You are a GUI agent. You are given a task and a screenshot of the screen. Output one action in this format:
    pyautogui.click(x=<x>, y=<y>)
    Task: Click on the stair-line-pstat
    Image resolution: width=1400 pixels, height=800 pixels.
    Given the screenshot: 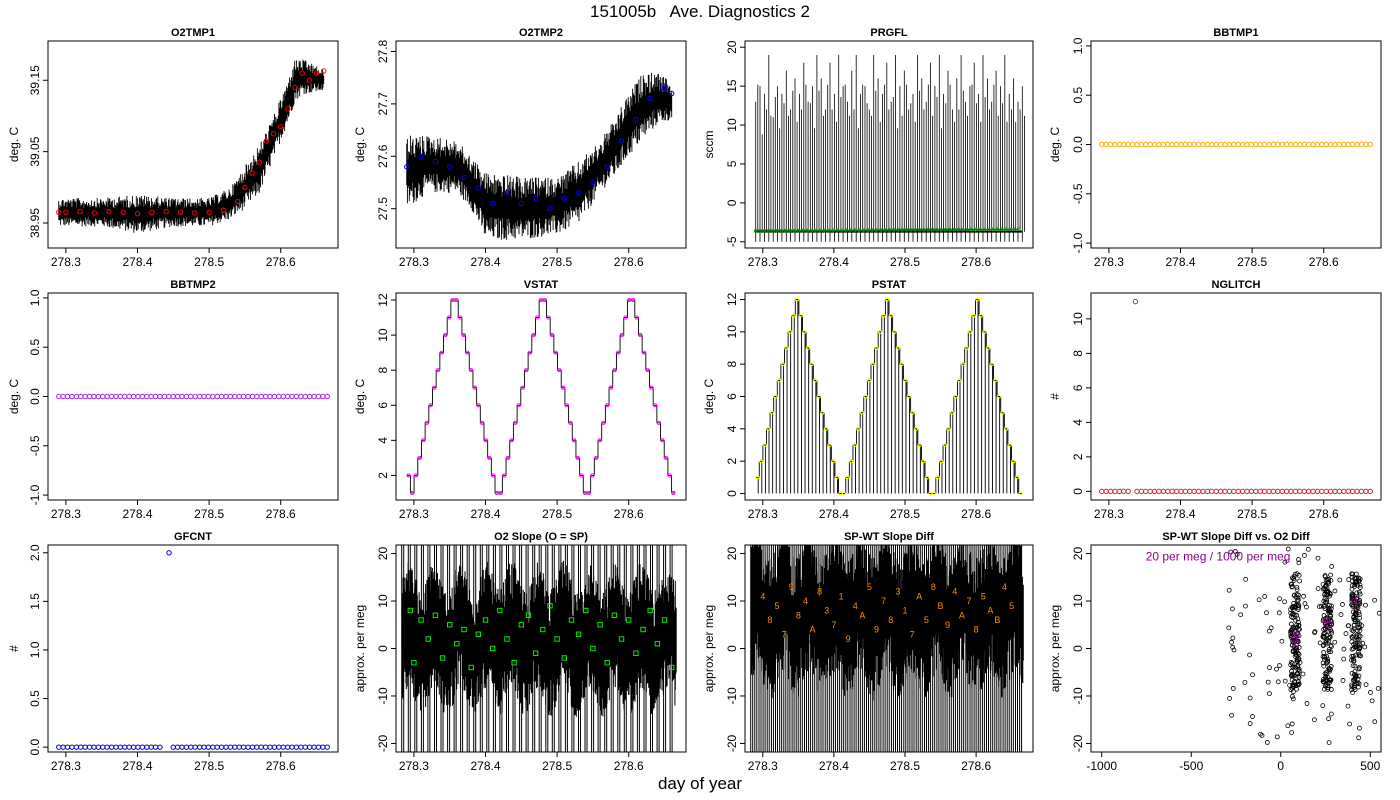 What is the action you would take?
    pyautogui.click(x=889, y=396)
    